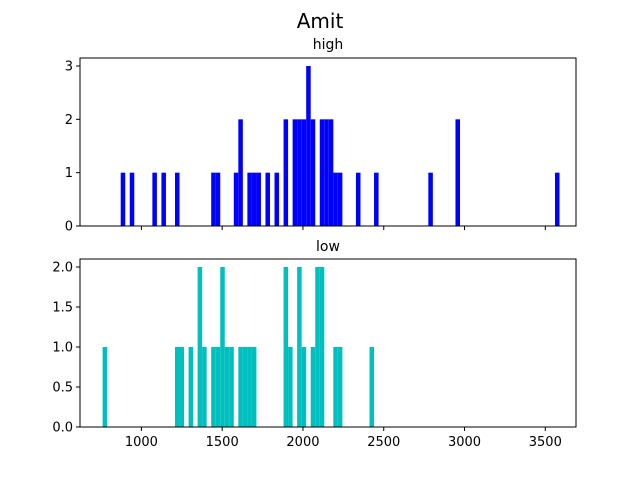 The image size is (640, 480). I want to click on x-tick-label: 1000, so click(141, 442).